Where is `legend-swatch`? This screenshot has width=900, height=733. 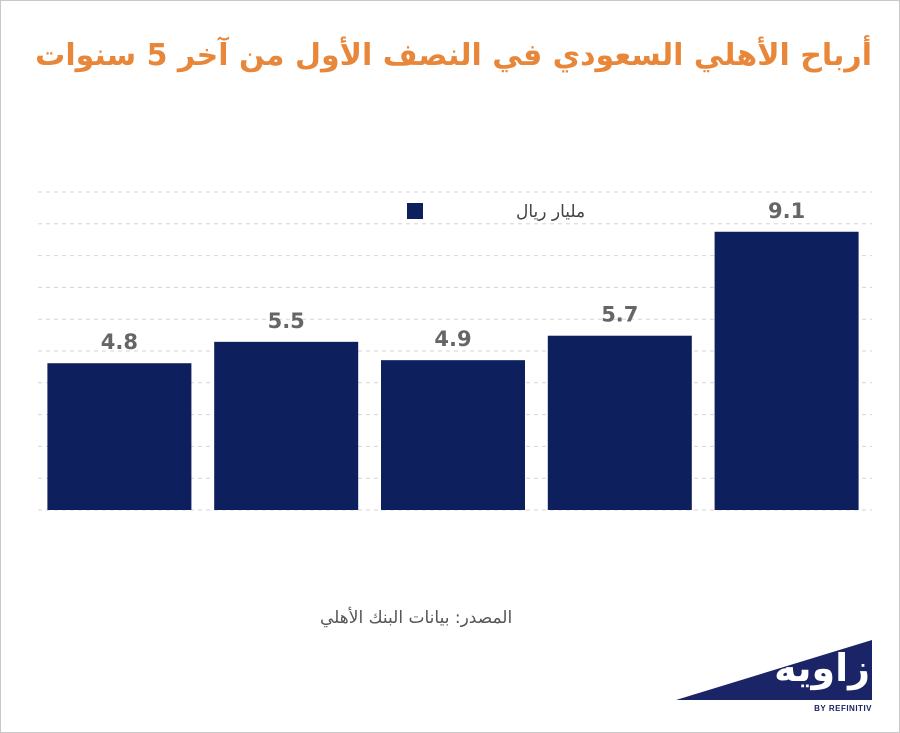
legend-swatch is located at coordinates (415, 211).